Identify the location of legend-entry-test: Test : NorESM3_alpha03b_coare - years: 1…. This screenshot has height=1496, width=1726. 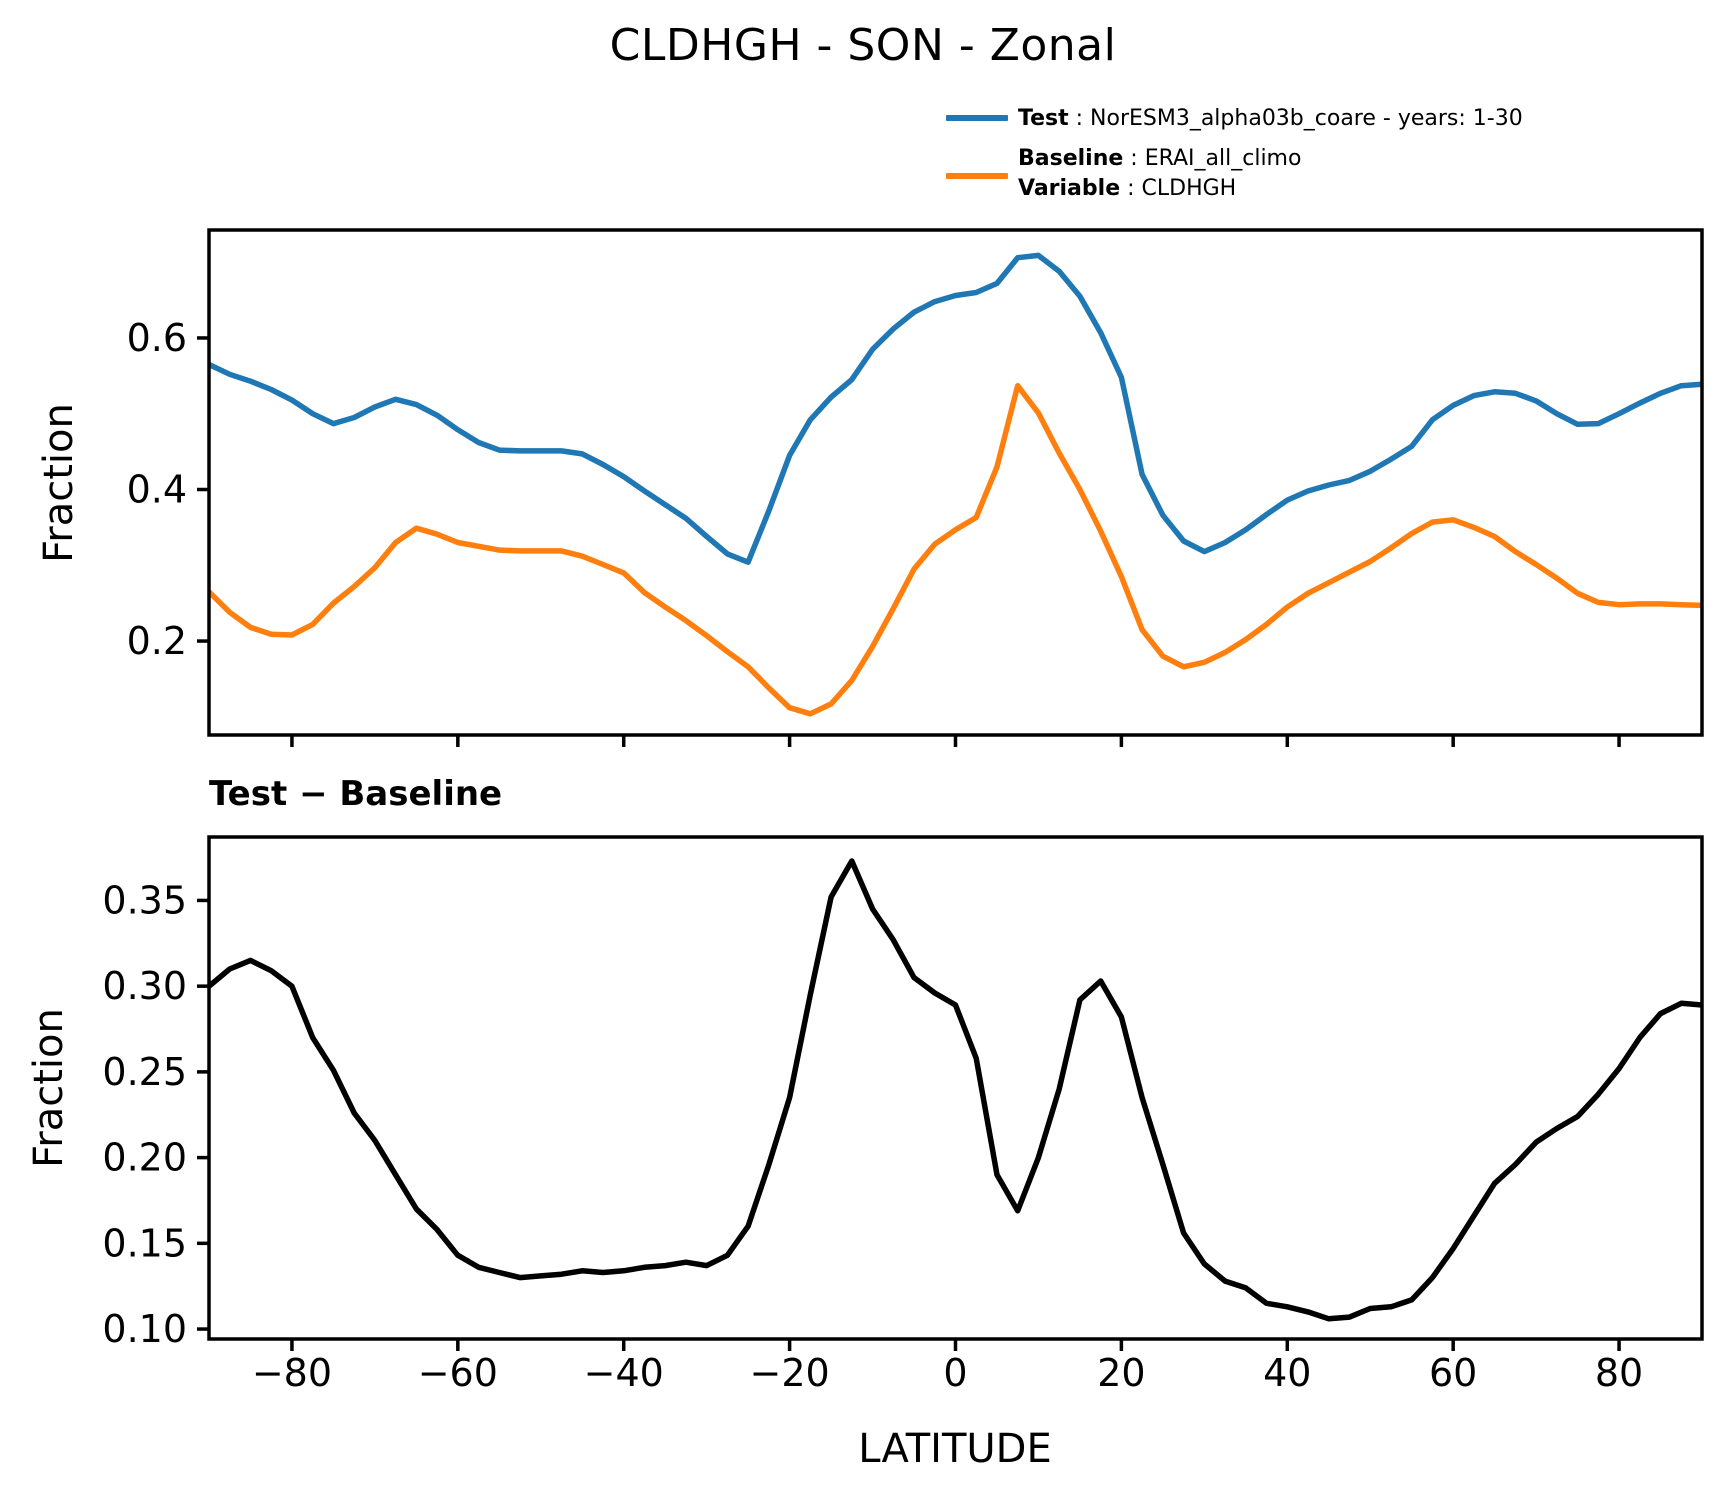
(1266, 119).